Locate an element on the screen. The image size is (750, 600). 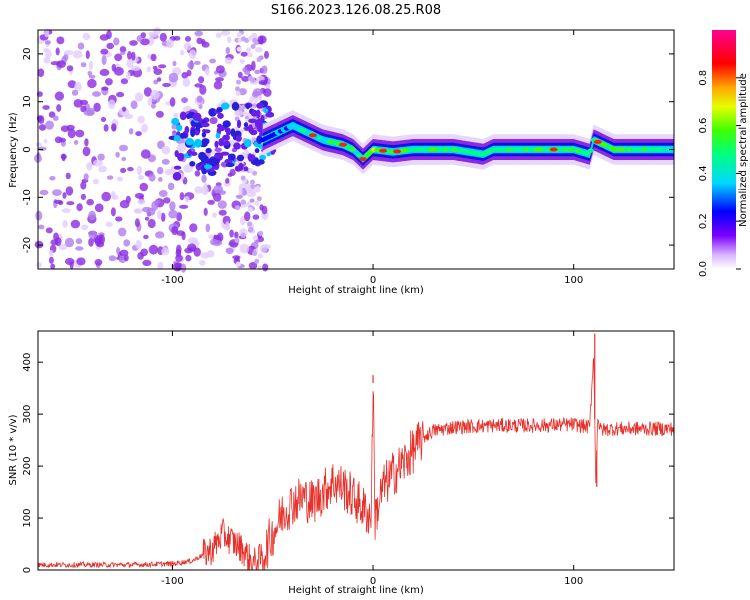
spectrogram-y-tick-label: 0 is located at coordinates (27, 149).